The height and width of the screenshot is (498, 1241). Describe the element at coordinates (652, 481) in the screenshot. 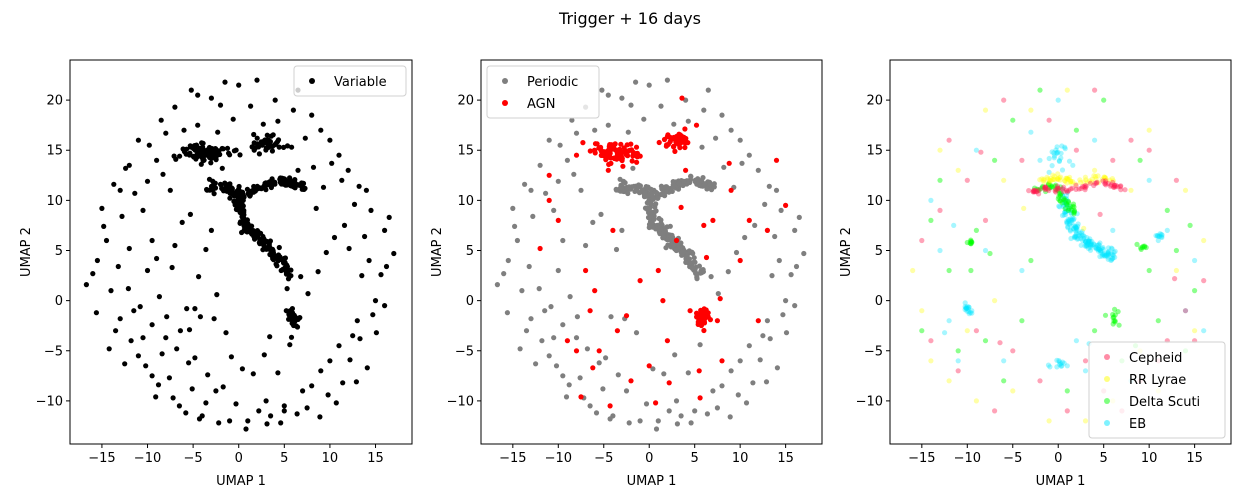

I see `x-axis-label: UMAP 1` at that location.